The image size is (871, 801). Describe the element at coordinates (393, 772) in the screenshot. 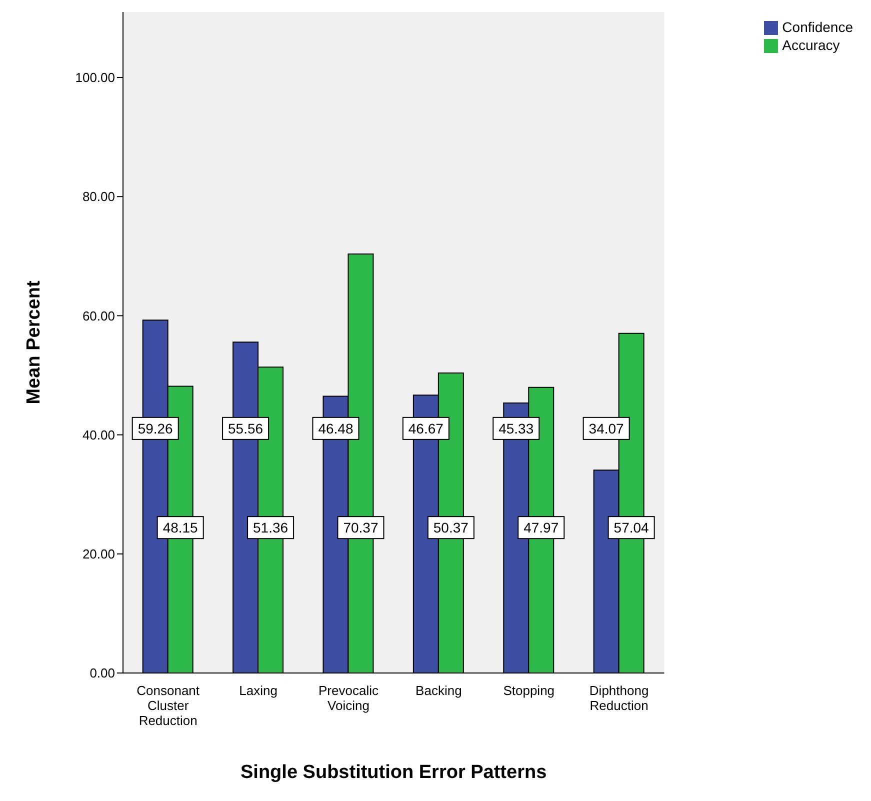

I see `x-axis-title: Single Substitution Error Patterns` at that location.